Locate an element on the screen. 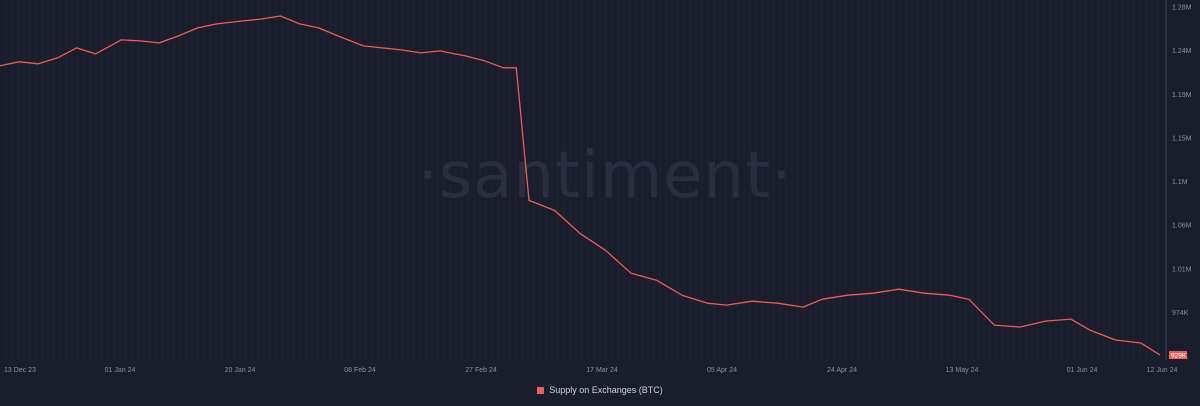 Image resolution: width=1200 pixels, height=406 pixels. x-tick-label: 01 Jun 24 is located at coordinates (1082, 370).